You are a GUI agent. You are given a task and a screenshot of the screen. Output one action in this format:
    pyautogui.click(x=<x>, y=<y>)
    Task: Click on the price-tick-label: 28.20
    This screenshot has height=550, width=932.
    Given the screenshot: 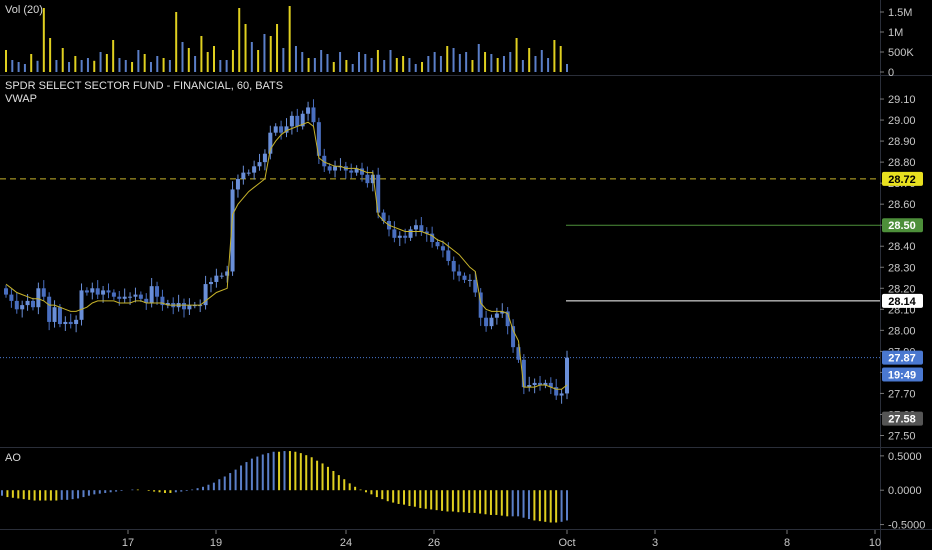 What is the action you would take?
    pyautogui.click(x=902, y=289)
    